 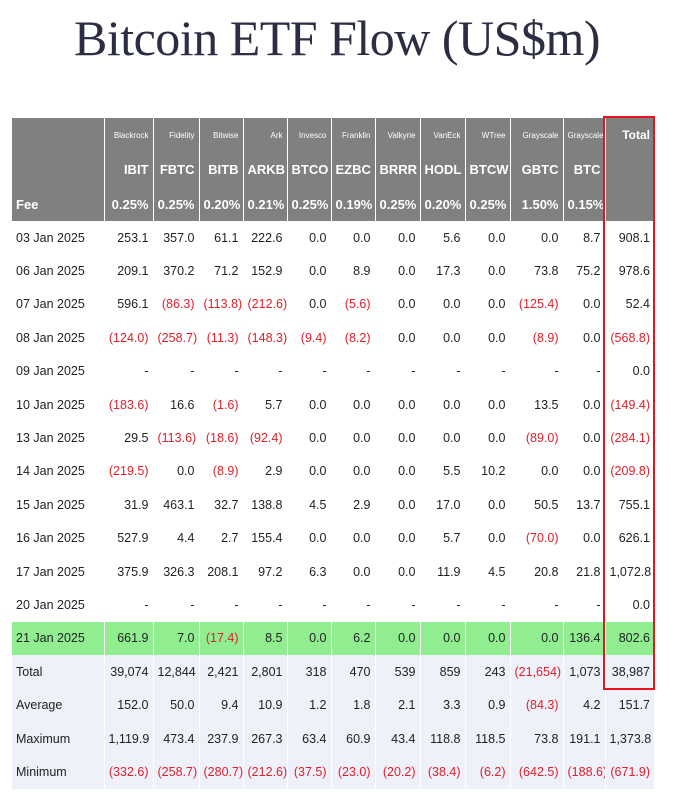 What do you see at coordinates (537, 169) in the screenshot?
I see `ticker-header-cell: GBTC` at bounding box center [537, 169].